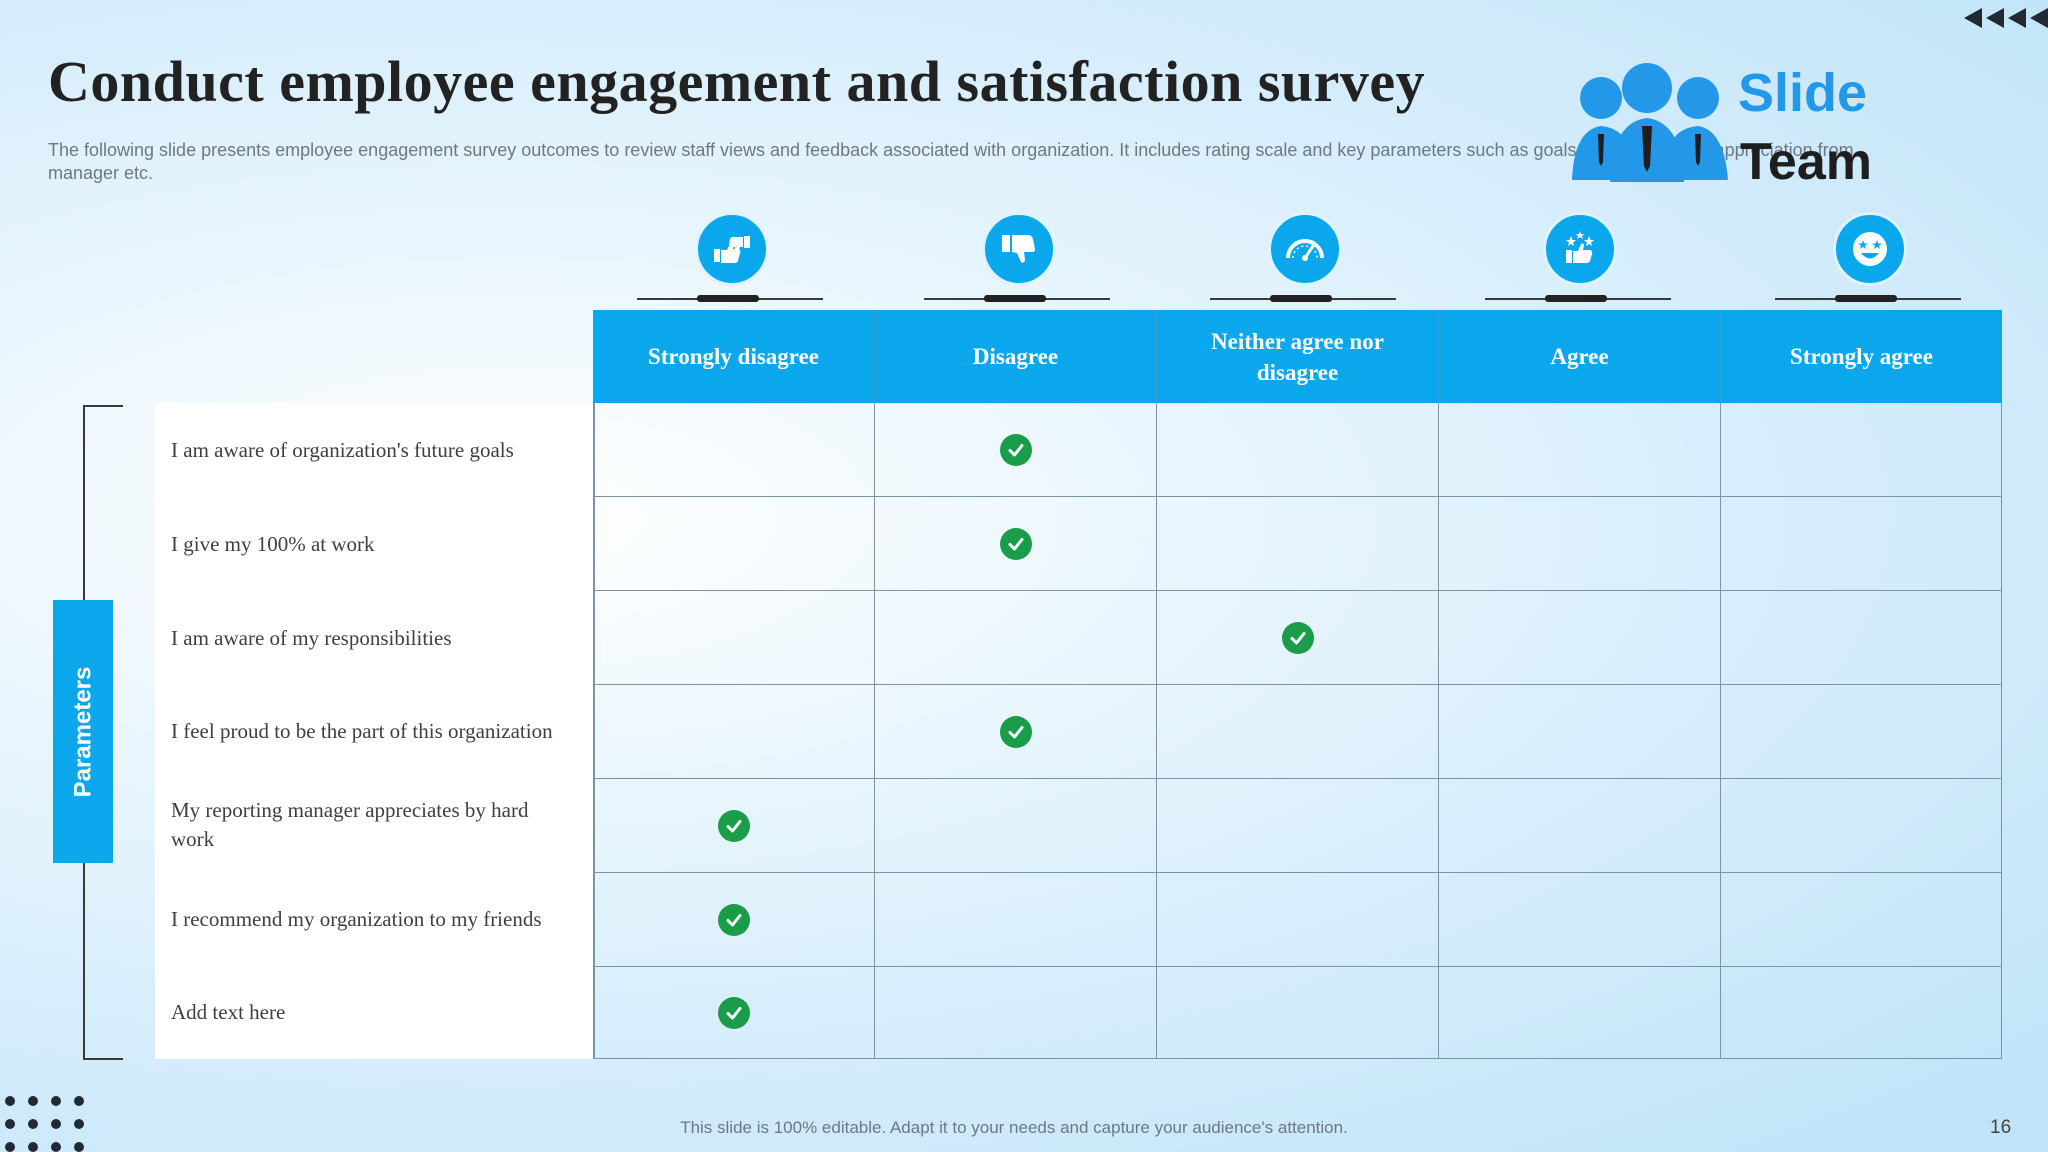  I want to click on gauge-icon, so click(1305, 250).